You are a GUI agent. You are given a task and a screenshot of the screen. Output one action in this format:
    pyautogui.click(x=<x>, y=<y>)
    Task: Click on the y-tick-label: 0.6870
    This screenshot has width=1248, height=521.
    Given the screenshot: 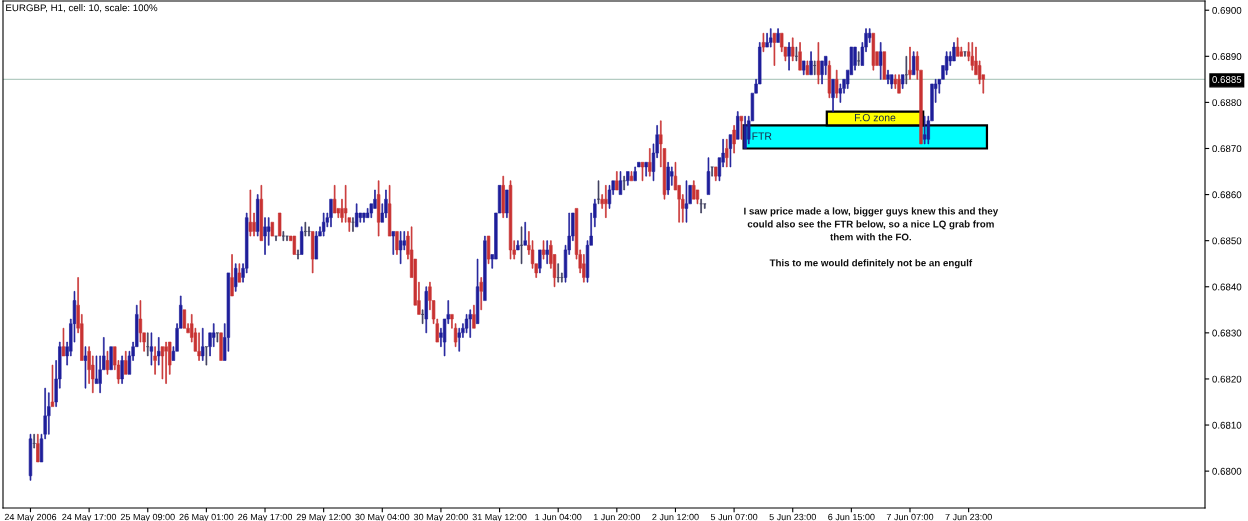 What is the action you would take?
    pyautogui.click(x=1227, y=149)
    